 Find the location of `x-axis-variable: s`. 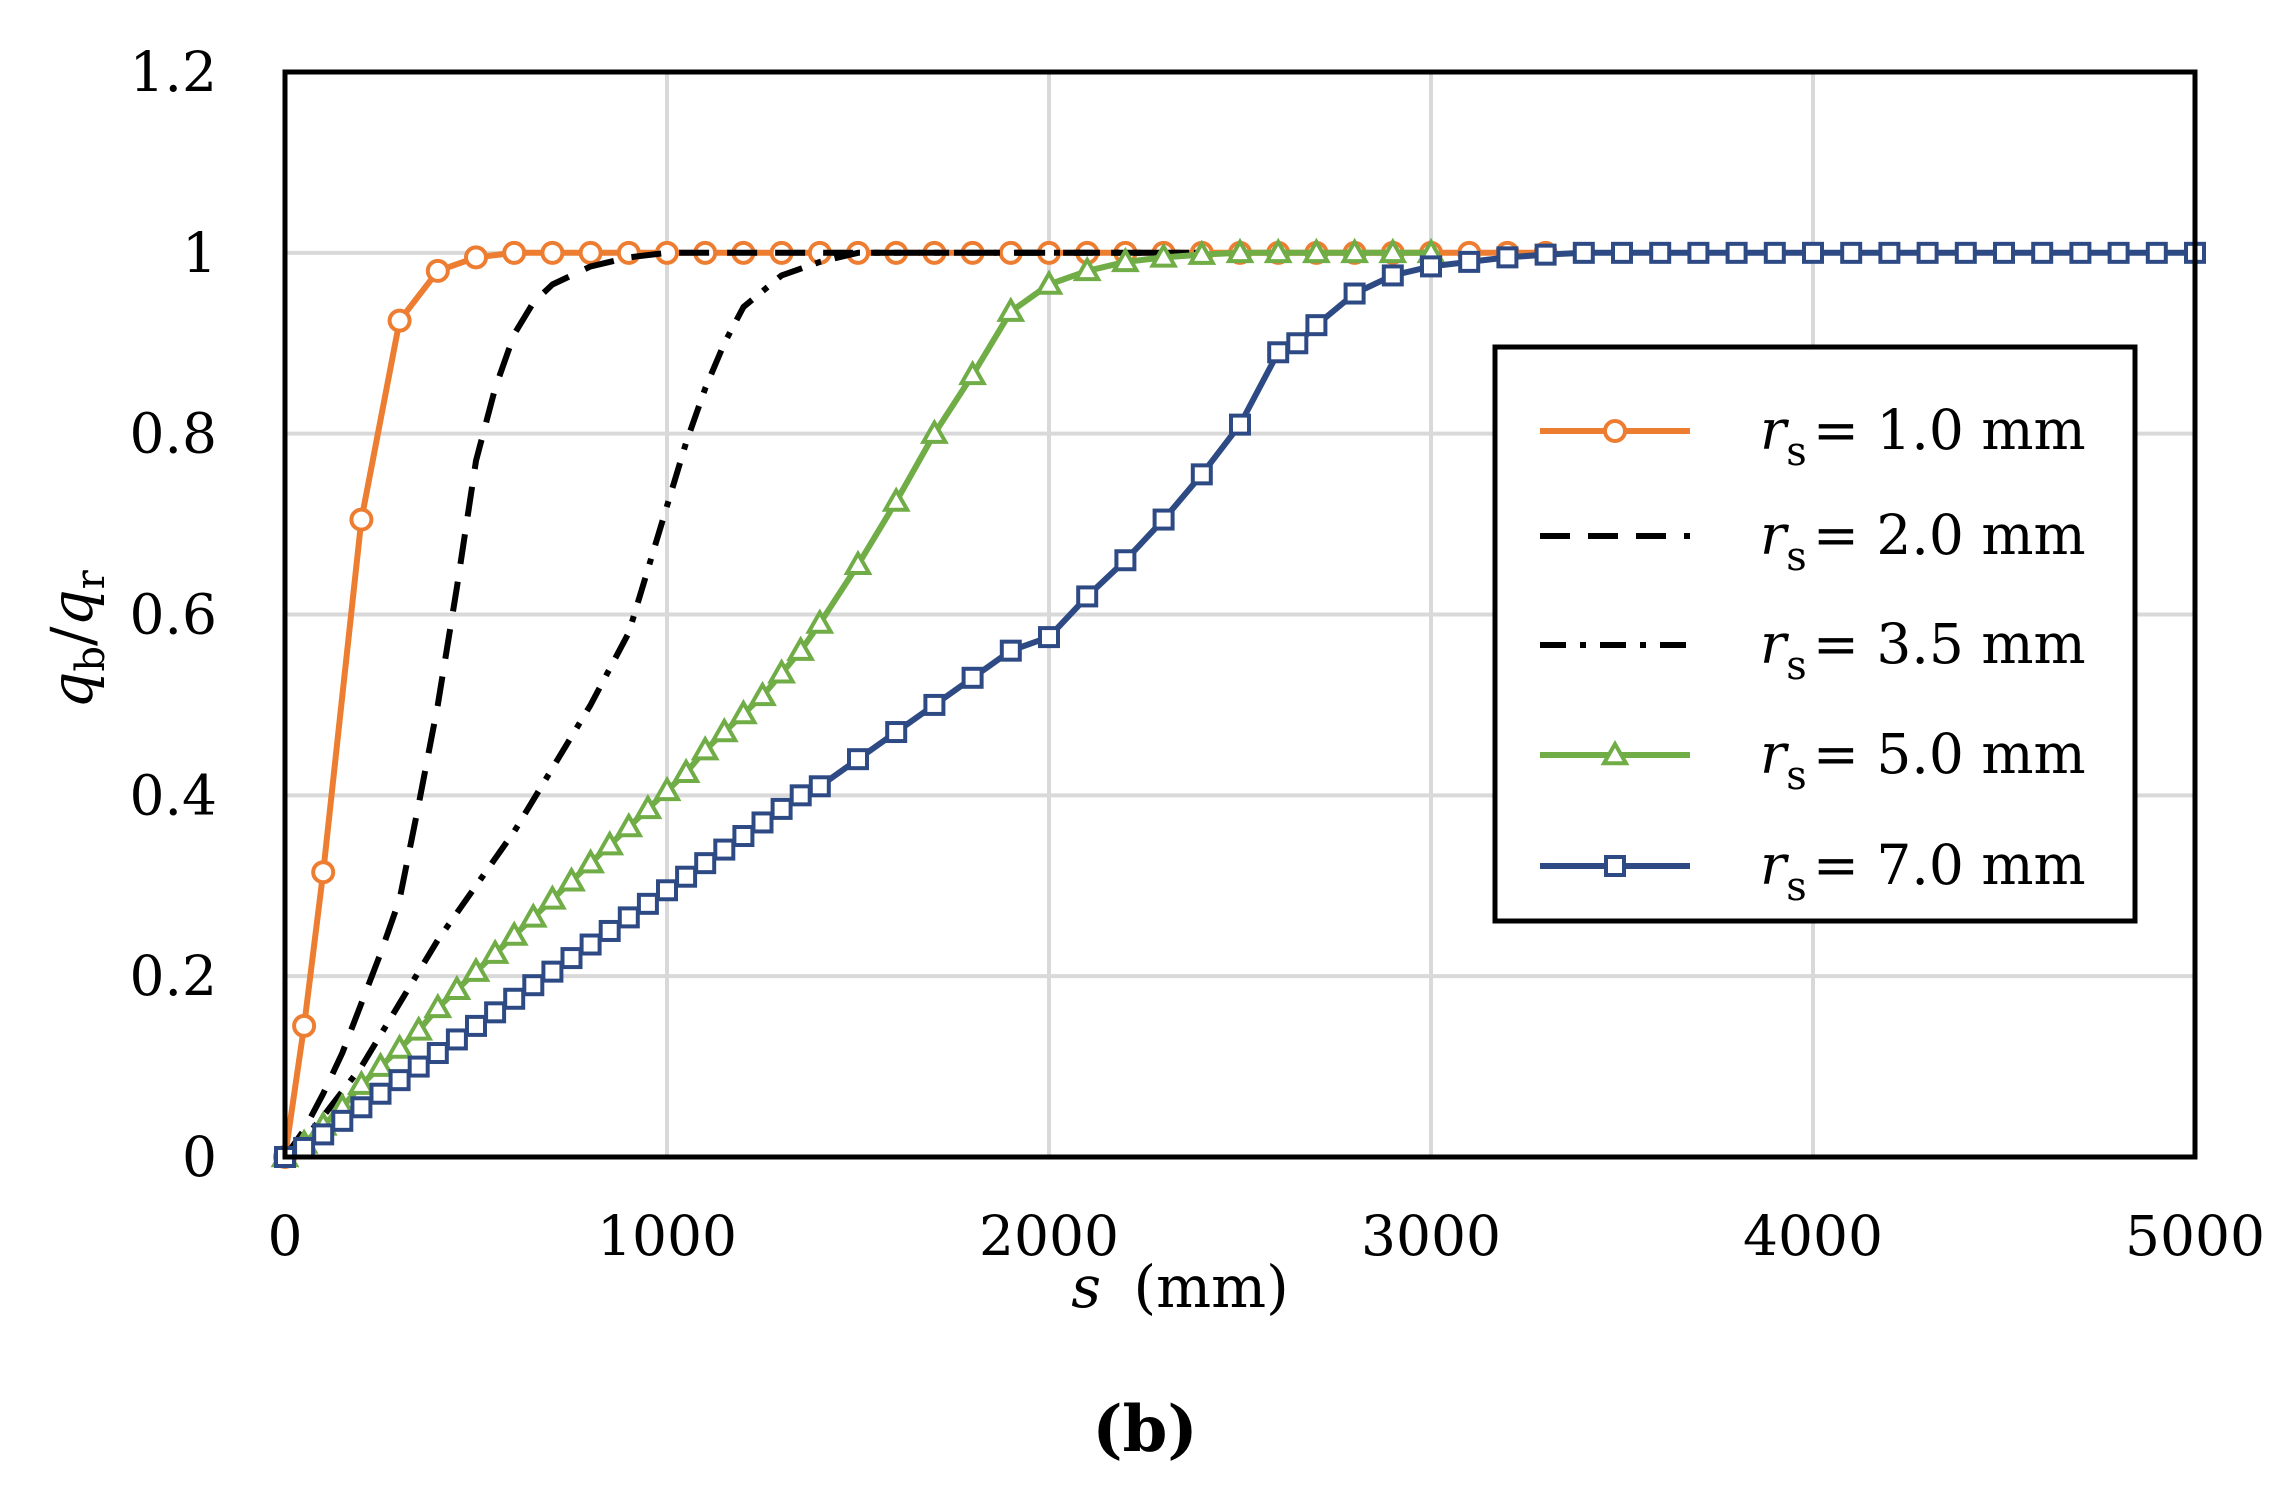

x-axis-variable: s is located at coordinates (1086, 1287).